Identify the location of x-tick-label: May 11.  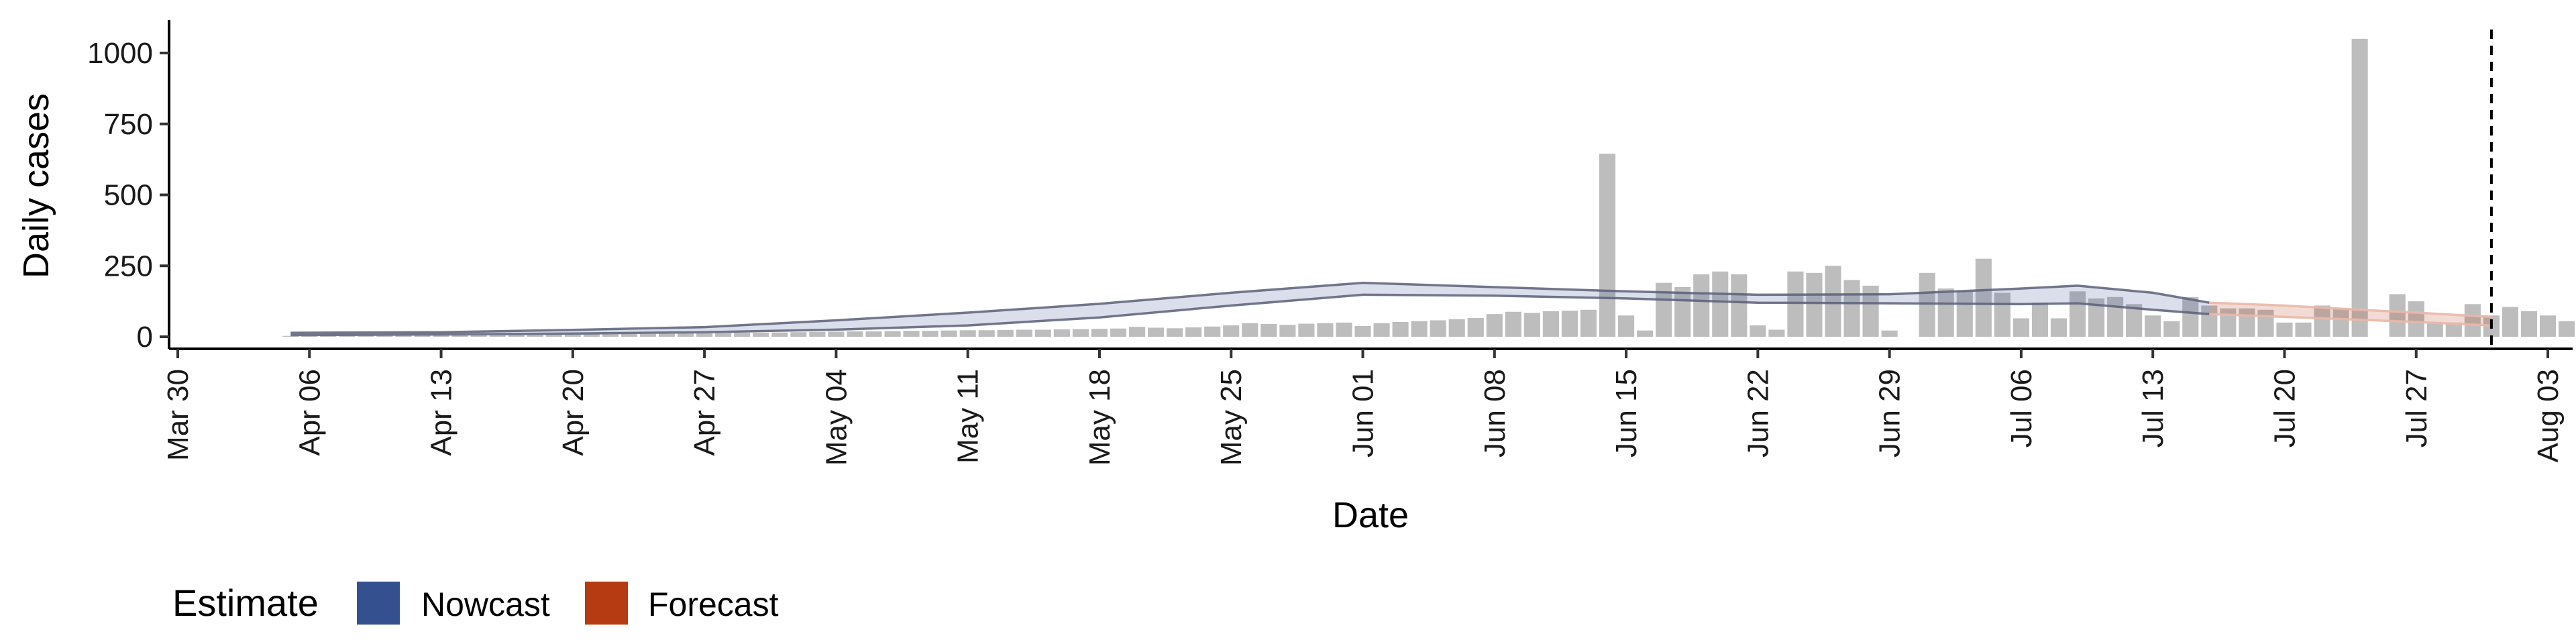
(968, 416).